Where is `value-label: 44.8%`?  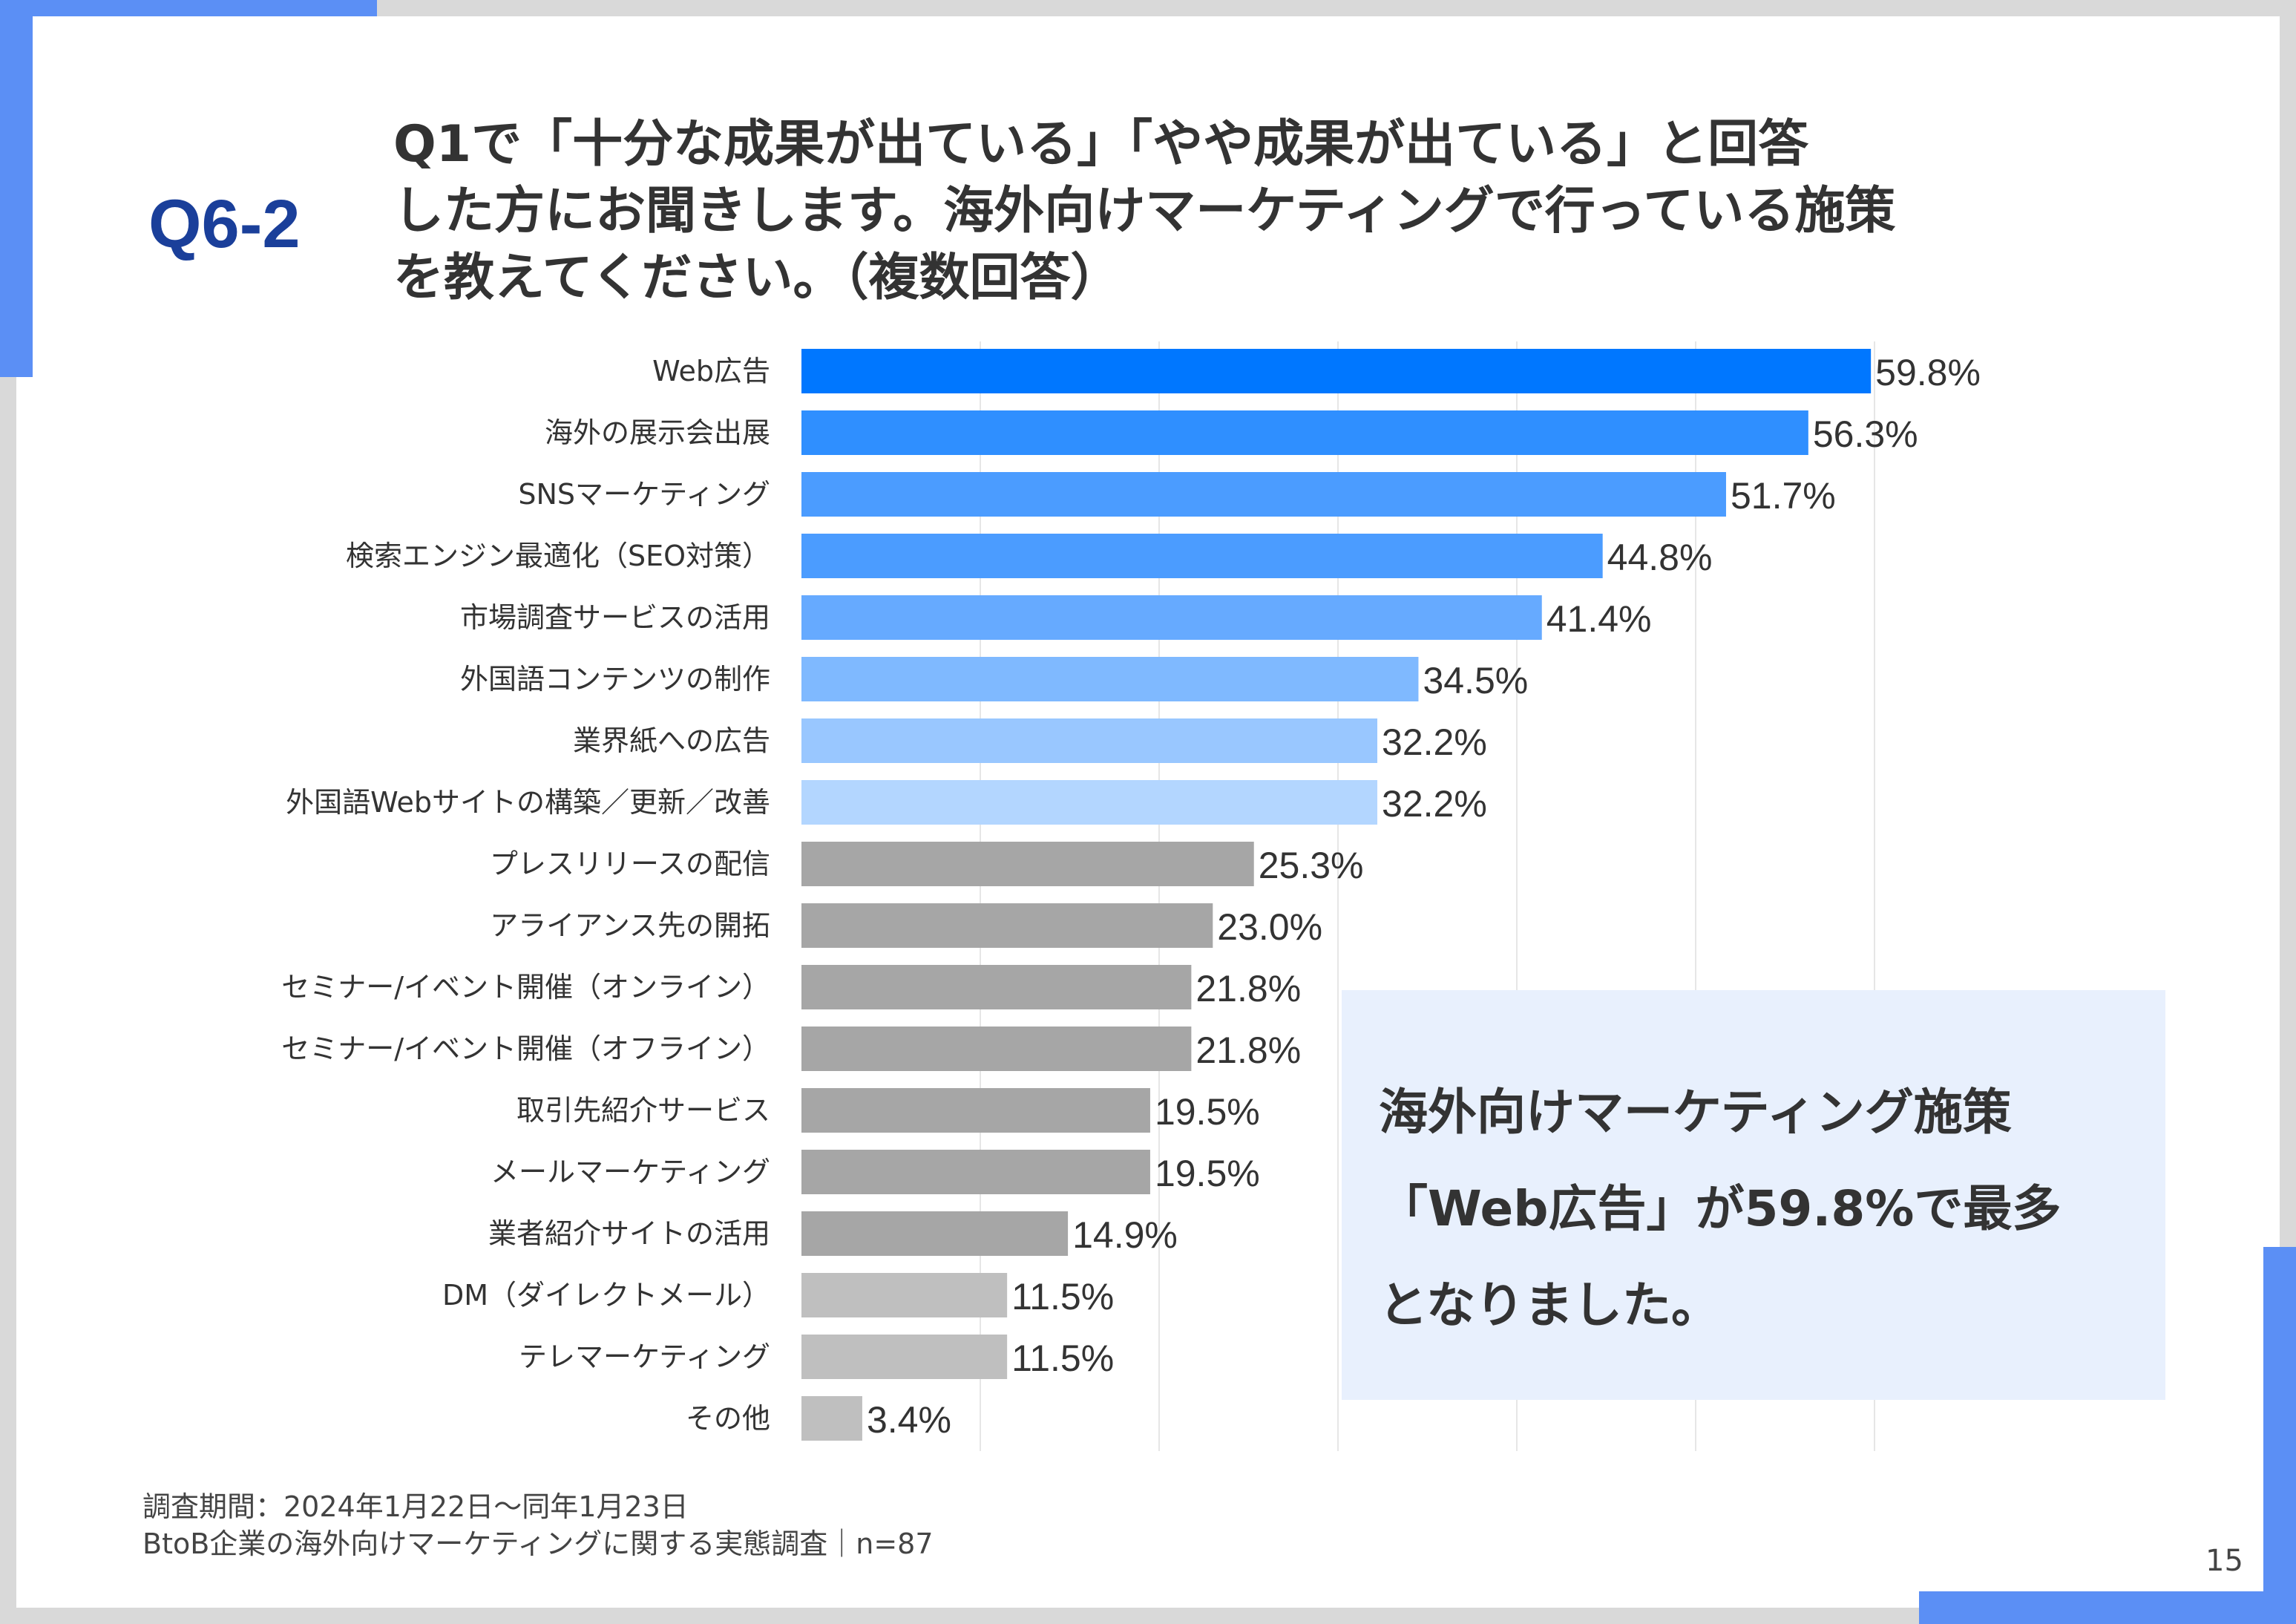 value-label: 44.8% is located at coordinates (1660, 558).